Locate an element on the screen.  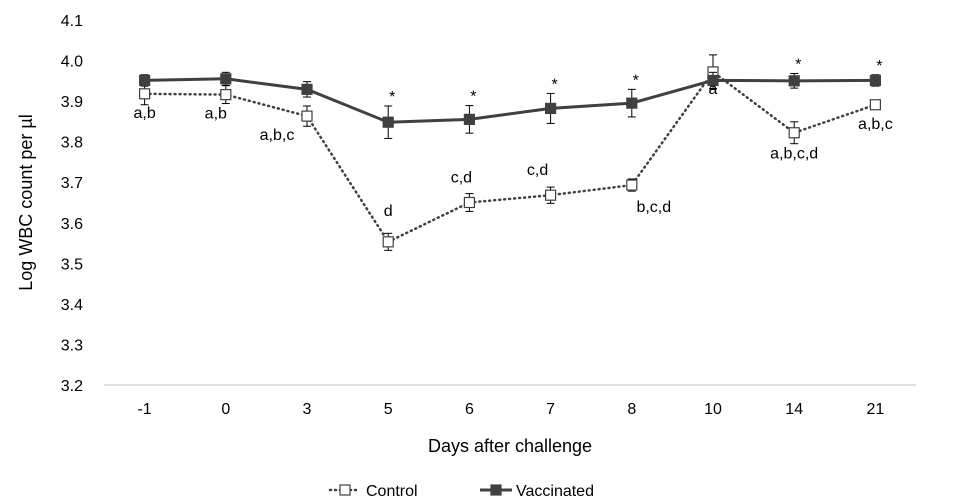
series-line is located at coordinates (510, 100).